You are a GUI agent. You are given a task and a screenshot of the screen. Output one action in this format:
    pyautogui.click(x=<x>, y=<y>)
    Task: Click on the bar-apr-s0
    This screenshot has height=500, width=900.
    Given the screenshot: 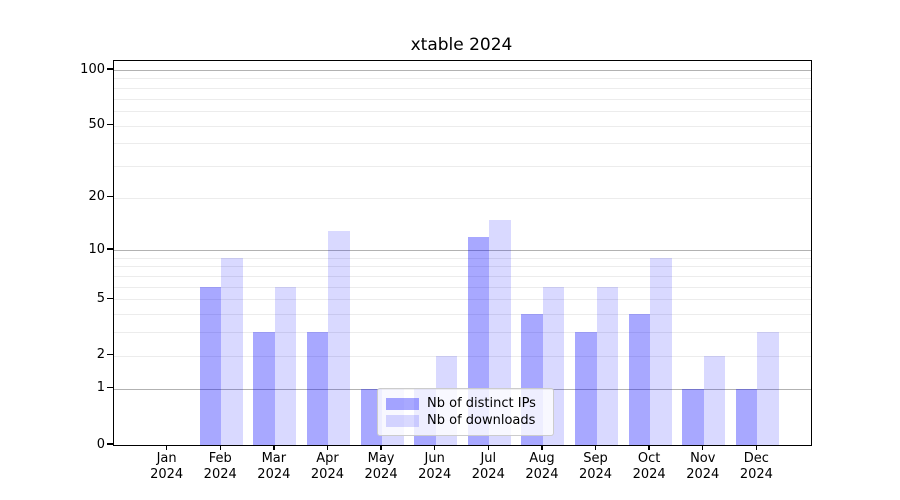 What is the action you would take?
    pyautogui.click(x=317, y=388)
    